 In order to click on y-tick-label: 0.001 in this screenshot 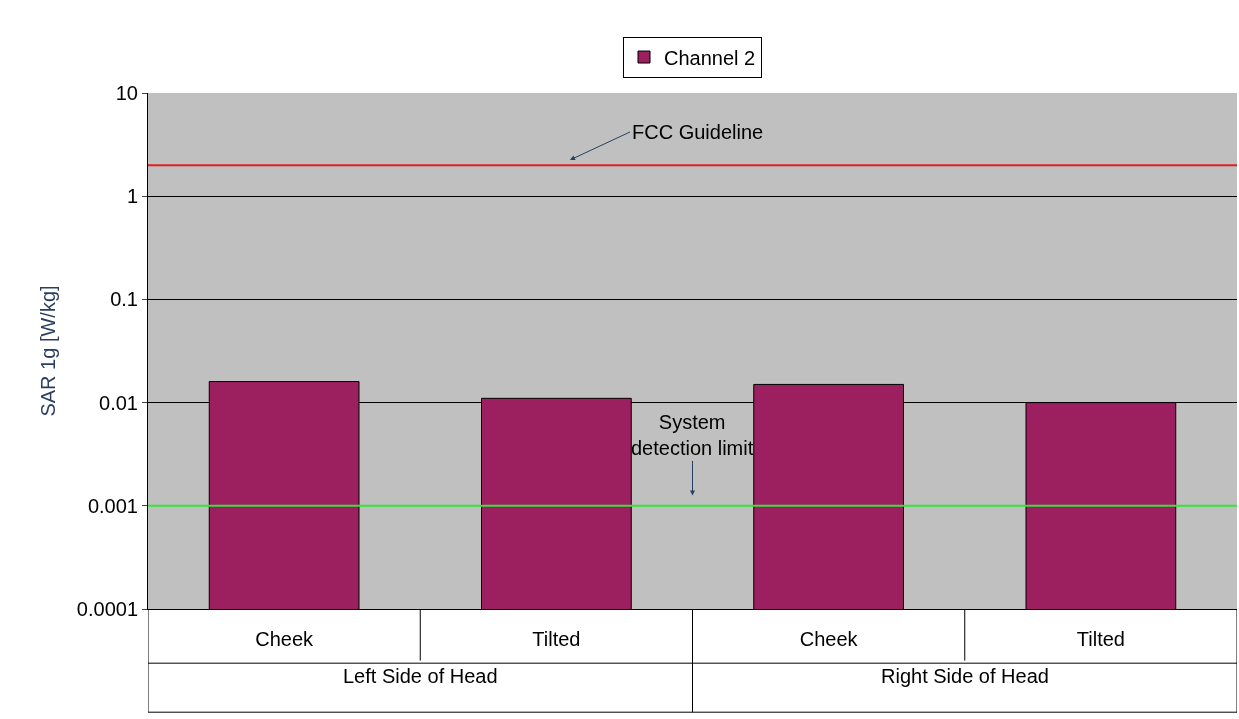, I will do `click(112, 505)`.